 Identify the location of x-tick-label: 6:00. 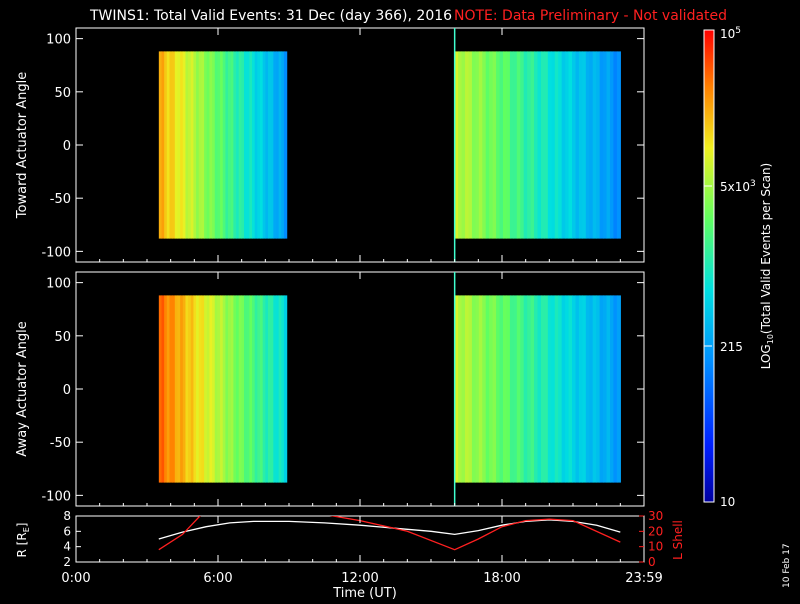
(217, 578).